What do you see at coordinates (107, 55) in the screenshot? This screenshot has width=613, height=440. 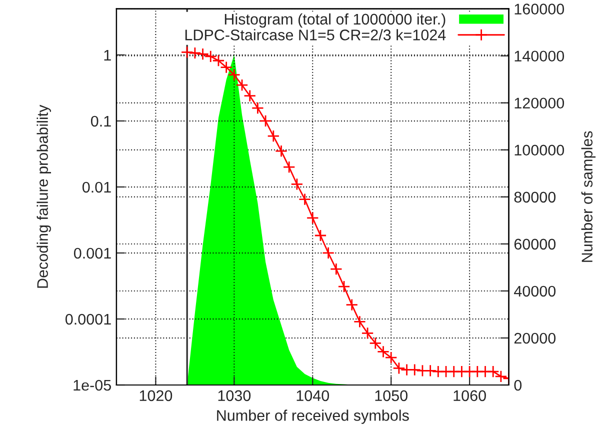 I see `y-tick-label: 1` at bounding box center [107, 55].